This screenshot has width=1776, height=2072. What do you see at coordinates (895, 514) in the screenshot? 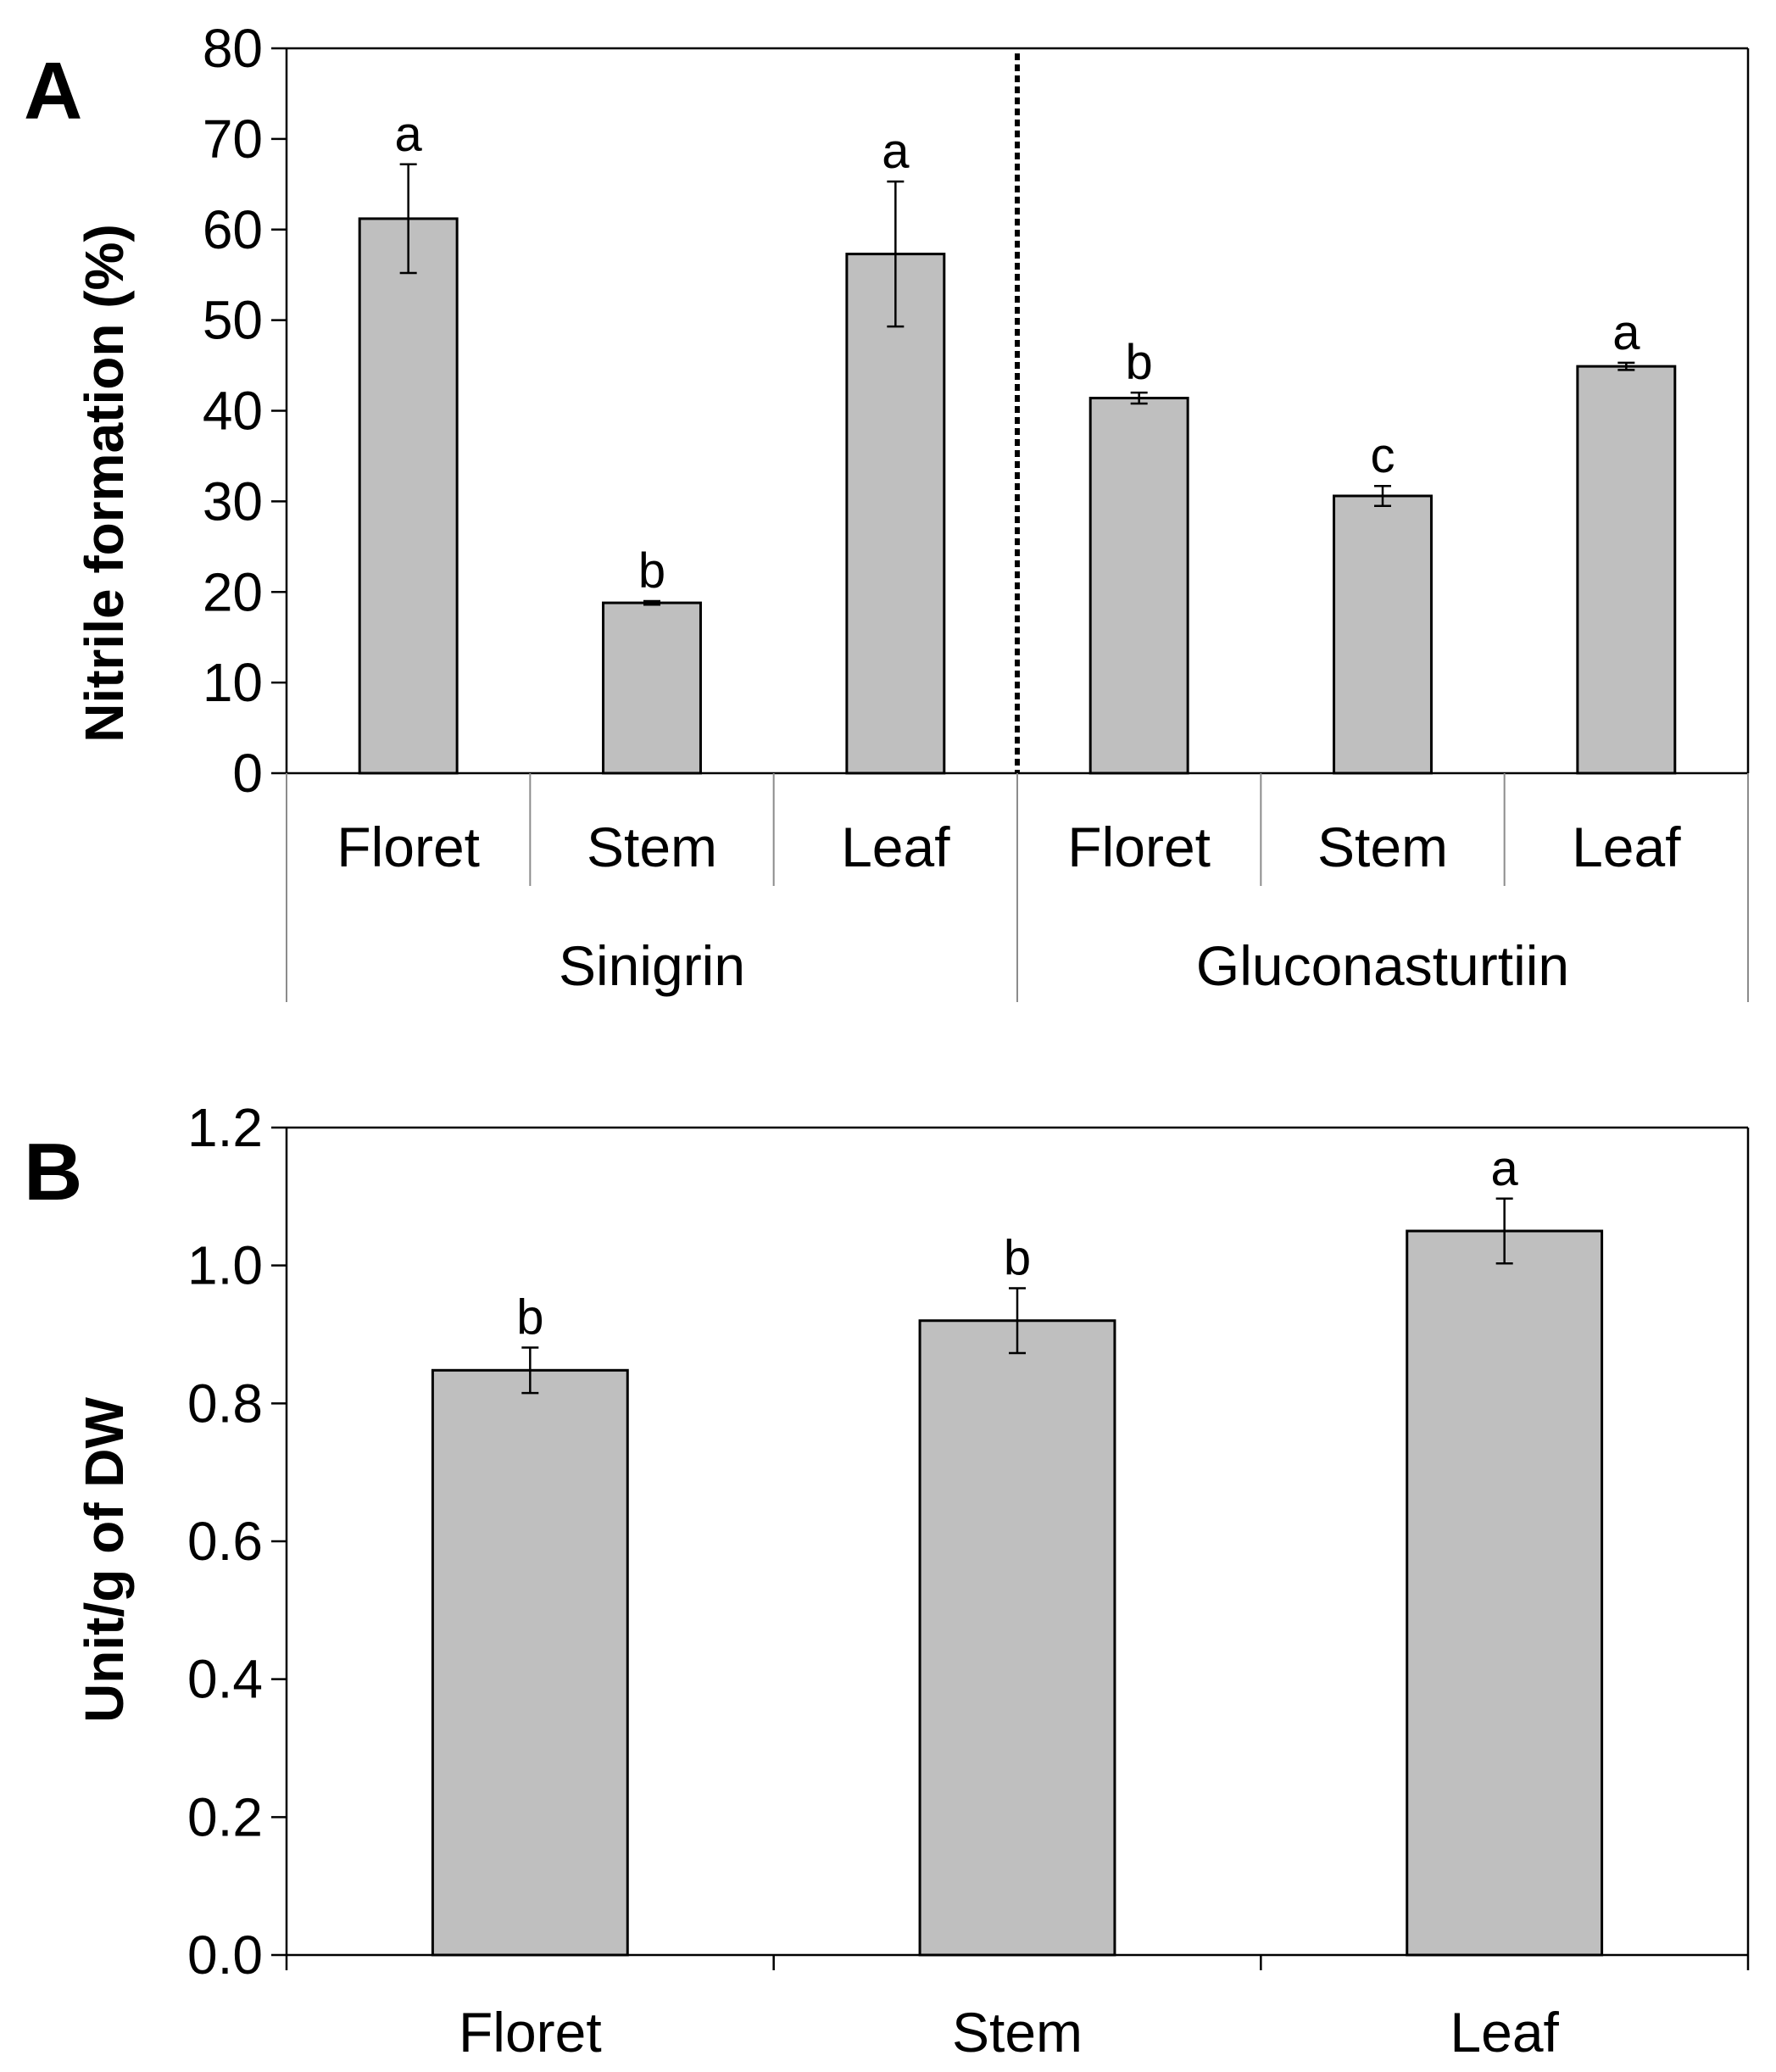
I see `bar-sinigrin-leaf` at bounding box center [895, 514].